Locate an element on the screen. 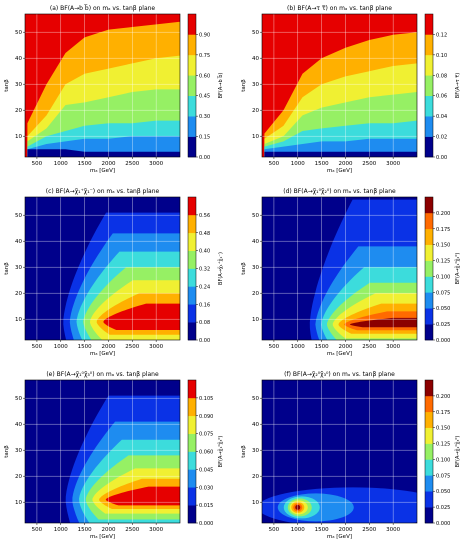  colorbar-label: BF(A→χ̃₁⁺χ̃₁⁻) is located at coordinates (221, 268).